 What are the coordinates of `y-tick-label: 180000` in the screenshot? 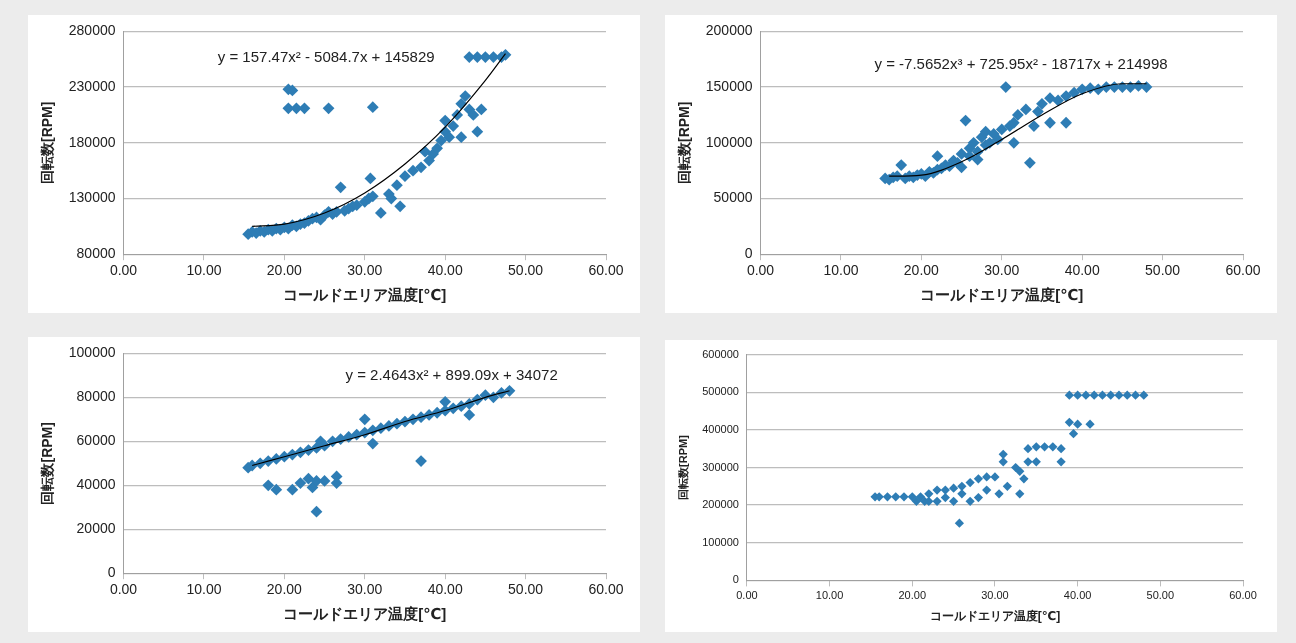 It's located at (92, 141).